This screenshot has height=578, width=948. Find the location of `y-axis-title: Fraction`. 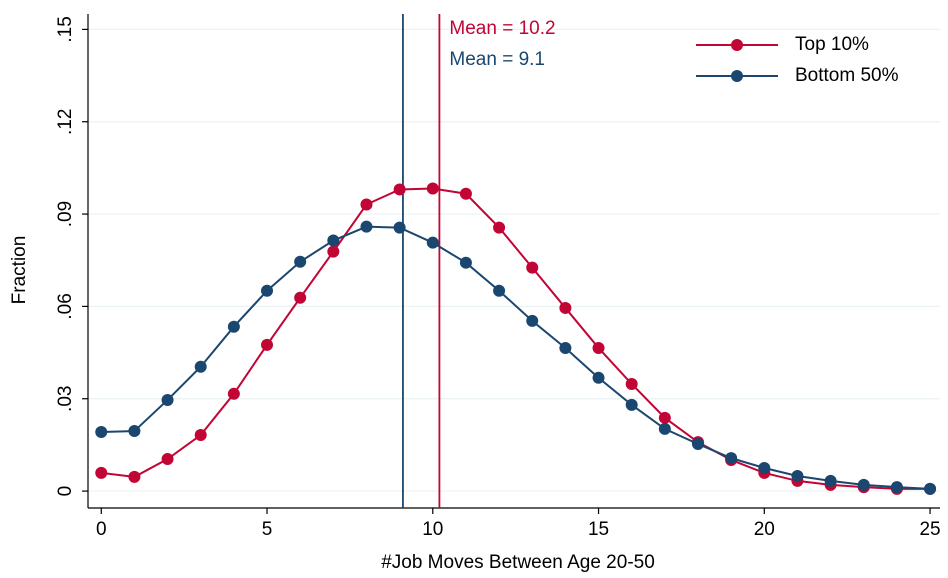

y-axis-title: Fraction is located at coordinates (19, 270).